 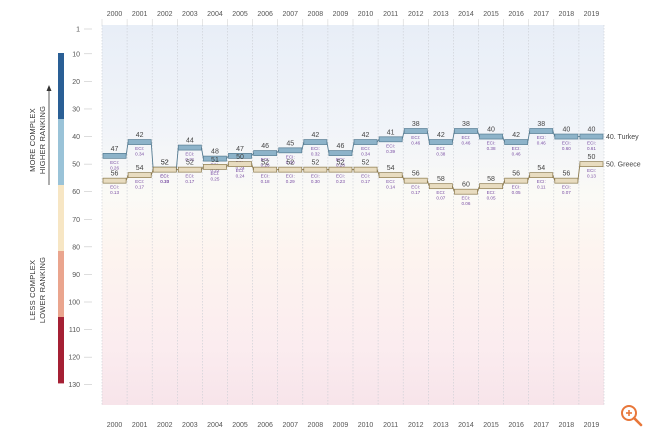 What do you see at coordinates (214, 178) in the screenshot?
I see `eci-value-label: 0.25` at bounding box center [214, 178].